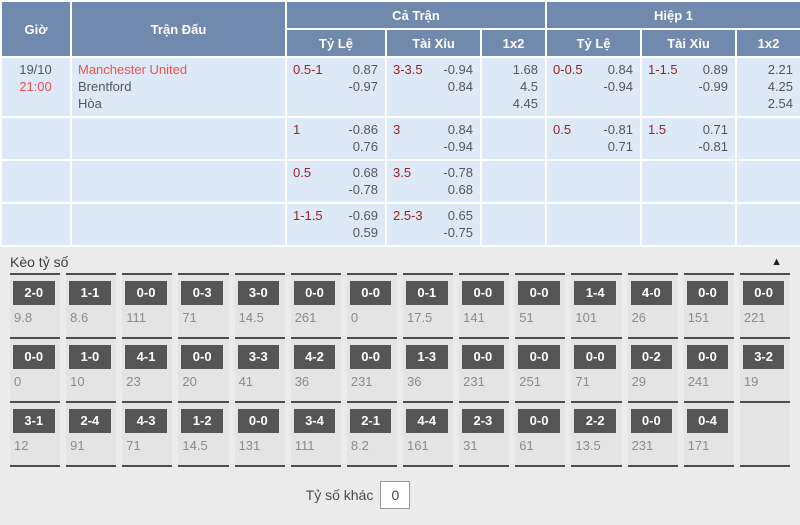 This screenshot has height=525, width=800. I want to click on score-cell: 1-4 101, so click(596, 305).